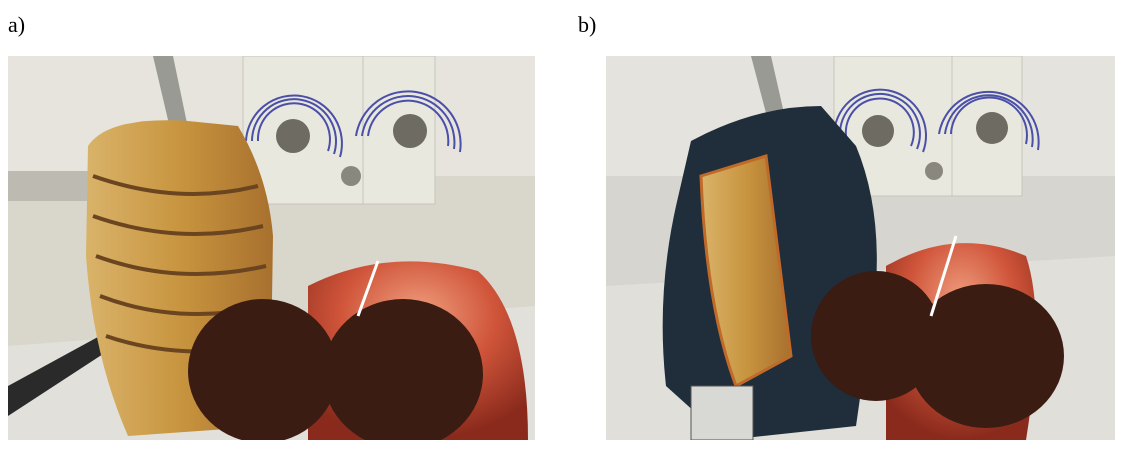 The width and height of the screenshot is (1122, 449). I want to click on panel-label: b), so click(587, 24).